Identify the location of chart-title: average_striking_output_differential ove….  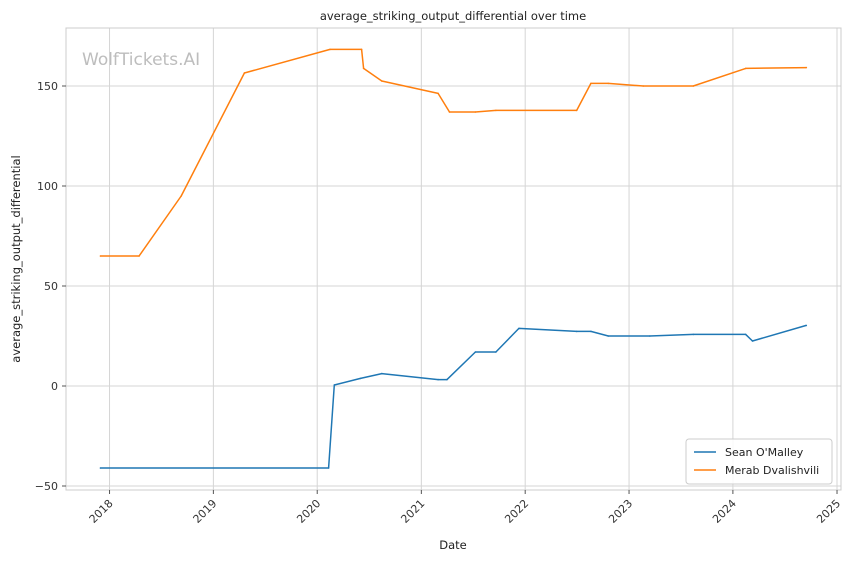
(453, 16).